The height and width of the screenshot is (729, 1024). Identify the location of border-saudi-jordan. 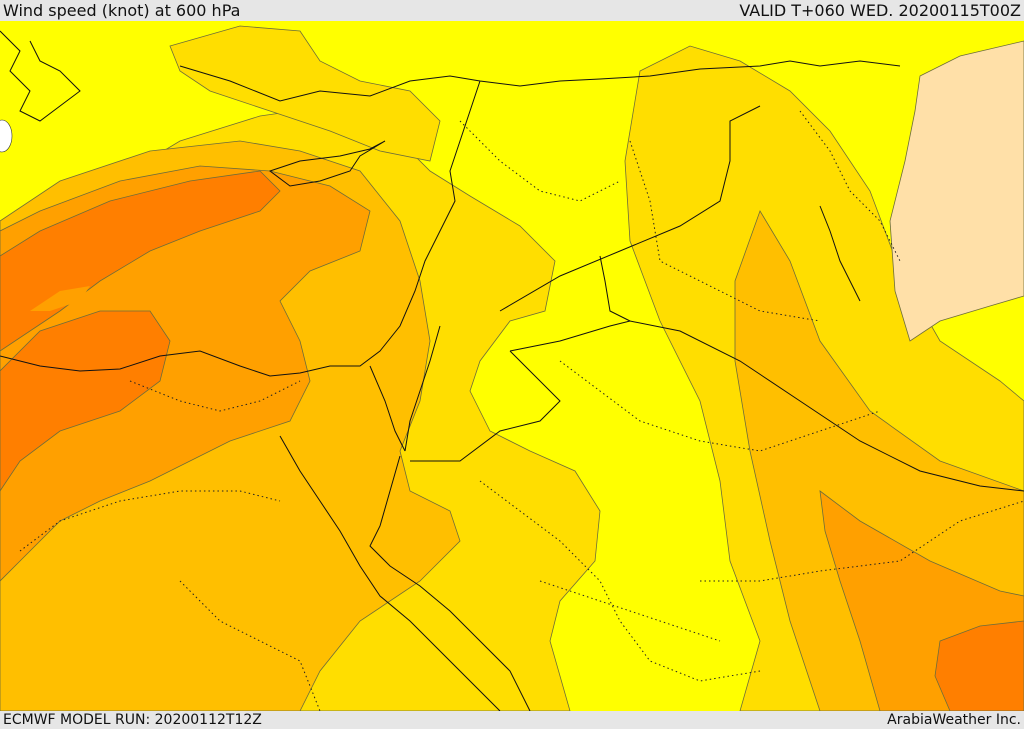
(766, 406).